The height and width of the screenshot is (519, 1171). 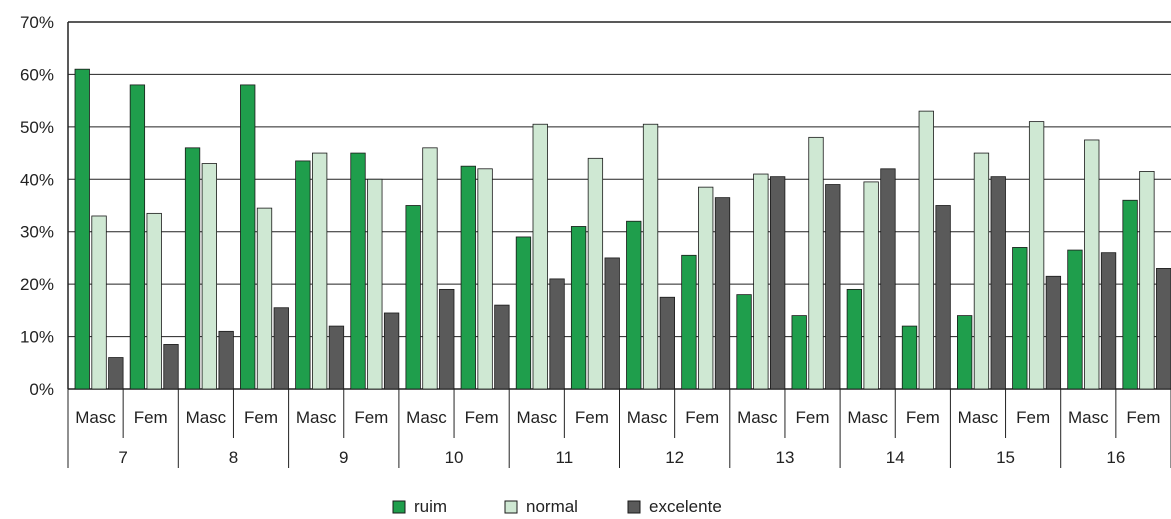 I want to click on group-label: 15, so click(x=1005, y=457).